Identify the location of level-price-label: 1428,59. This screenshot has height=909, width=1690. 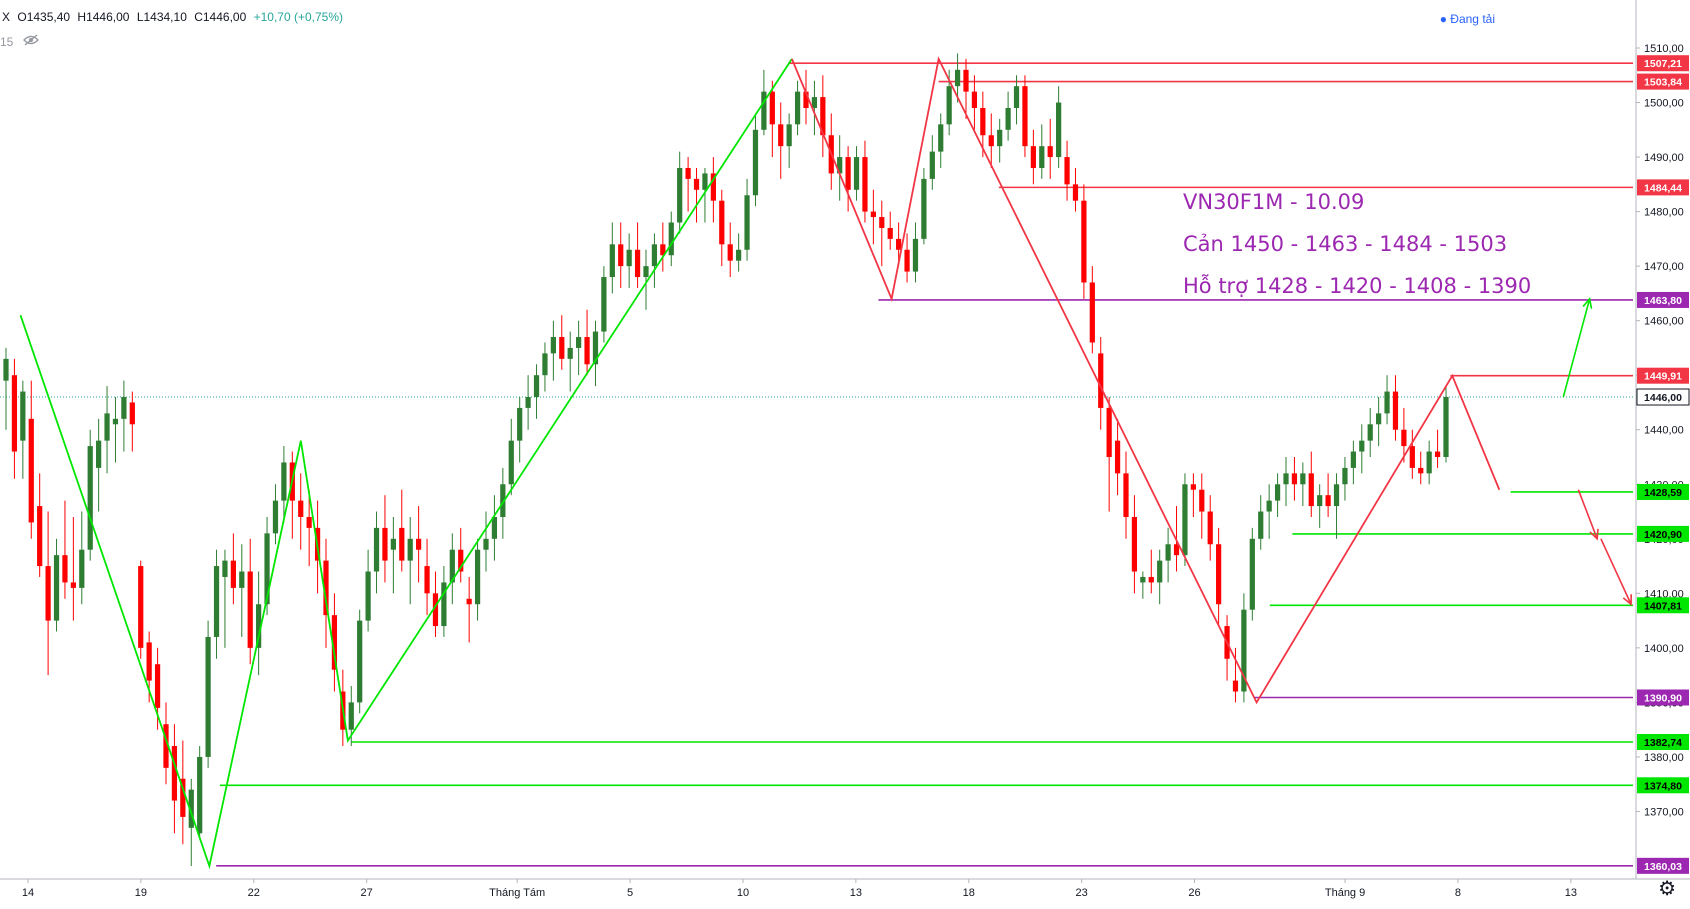
(1663, 493).